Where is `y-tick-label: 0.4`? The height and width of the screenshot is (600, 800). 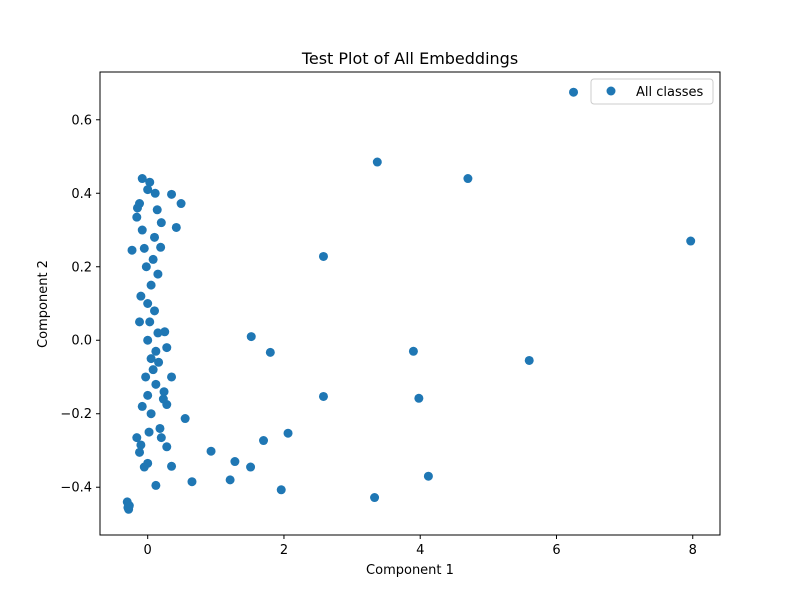
y-tick-label: 0.4 is located at coordinates (81, 194).